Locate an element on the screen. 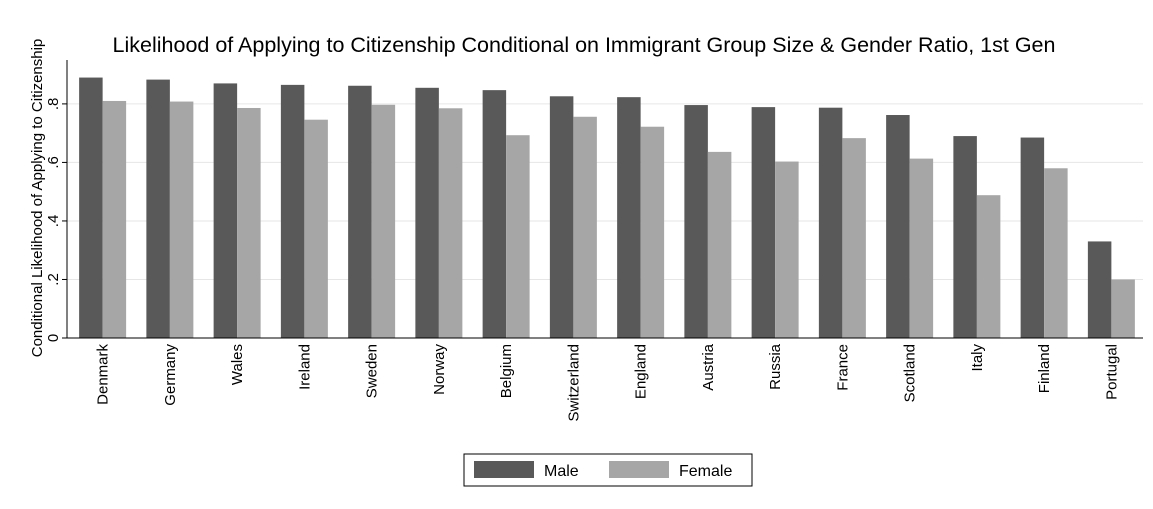 This screenshot has width=1153, height=509. legend-swatch-male is located at coordinates (504, 469).